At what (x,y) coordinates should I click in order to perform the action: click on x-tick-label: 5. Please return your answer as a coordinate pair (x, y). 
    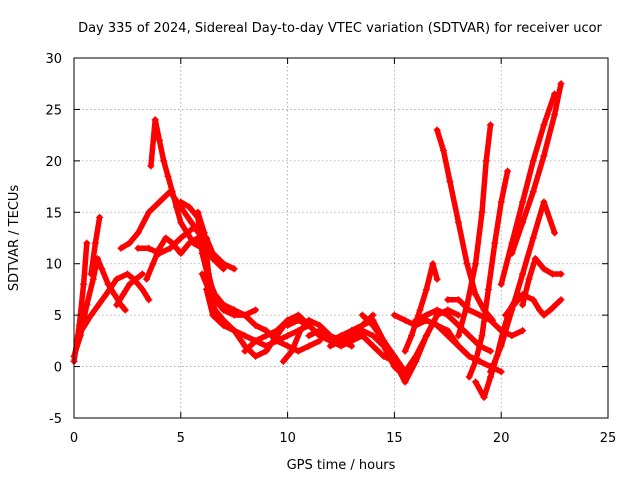
    Looking at the image, I should click on (181, 438).